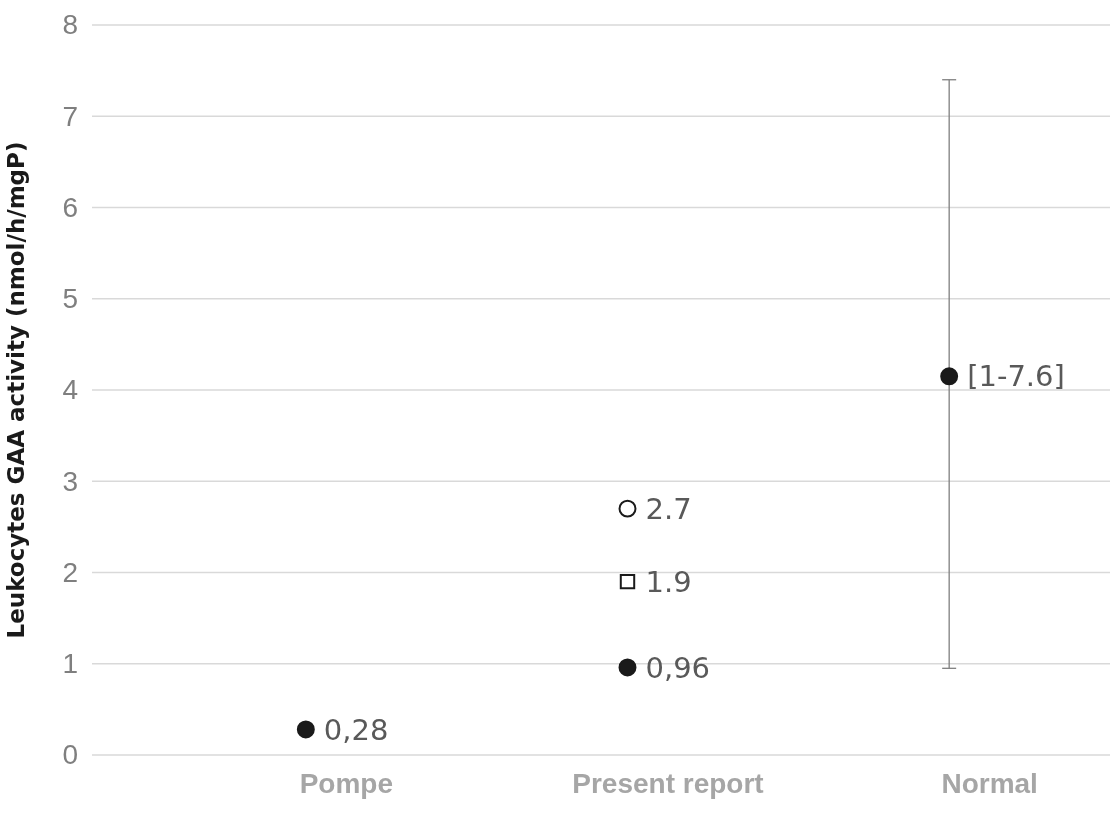 This screenshot has height=814, width=1110. Describe the element at coordinates (70, 664) in the screenshot. I see `y-tick-label: 1` at that location.